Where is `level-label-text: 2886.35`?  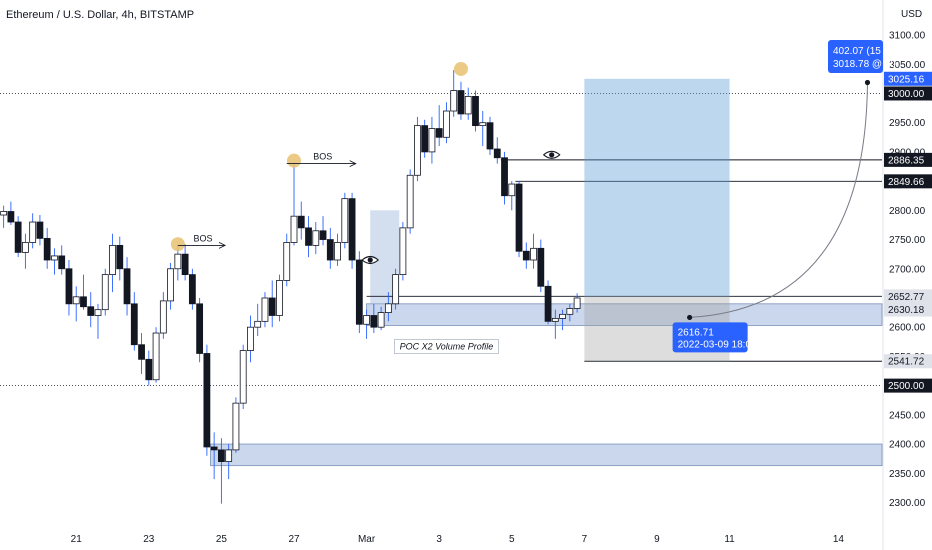
level-label-text: 2886.35 is located at coordinates (906, 160).